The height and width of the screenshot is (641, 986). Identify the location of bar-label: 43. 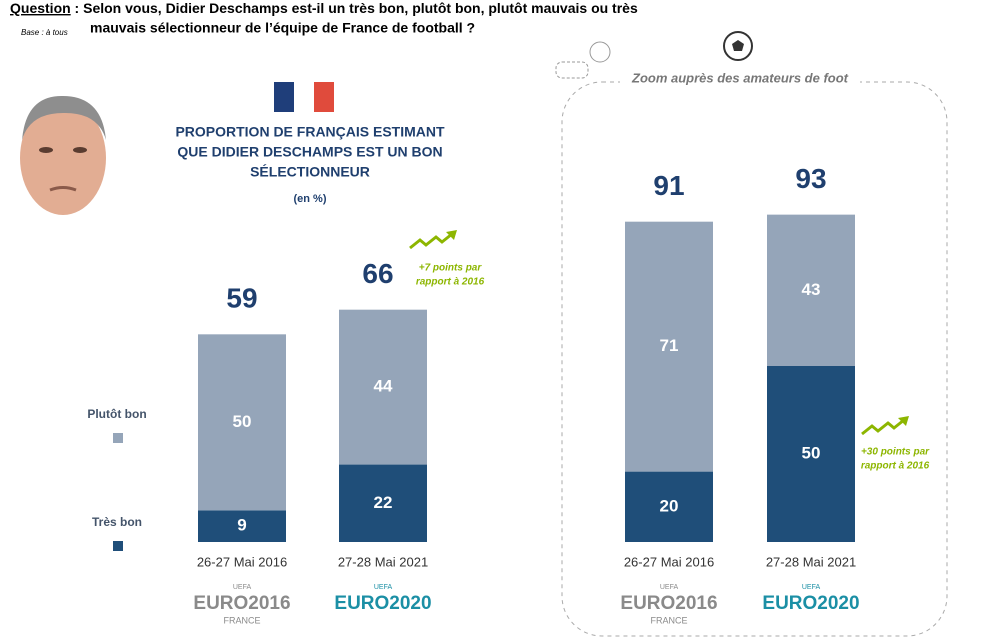
(811, 289).